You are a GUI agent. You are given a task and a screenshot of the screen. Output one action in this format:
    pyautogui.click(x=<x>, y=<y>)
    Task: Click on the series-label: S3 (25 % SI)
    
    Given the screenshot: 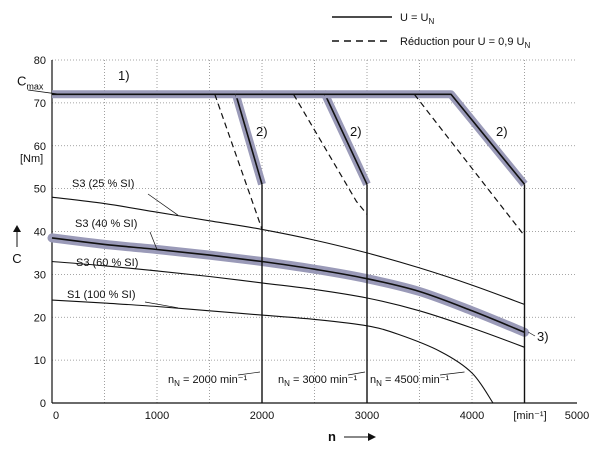 What is the action you would take?
    pyautogui.click(x=103, y=184)
    